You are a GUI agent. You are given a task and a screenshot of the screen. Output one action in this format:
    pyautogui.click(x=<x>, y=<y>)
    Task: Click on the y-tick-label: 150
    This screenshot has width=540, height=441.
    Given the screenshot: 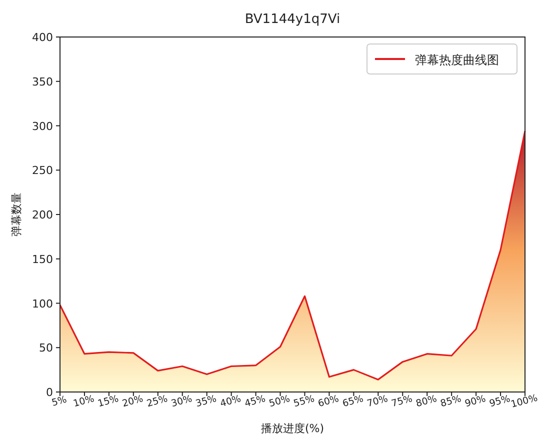 What is the action you would take?
    pyautogui.click(x=42, y=259)
    